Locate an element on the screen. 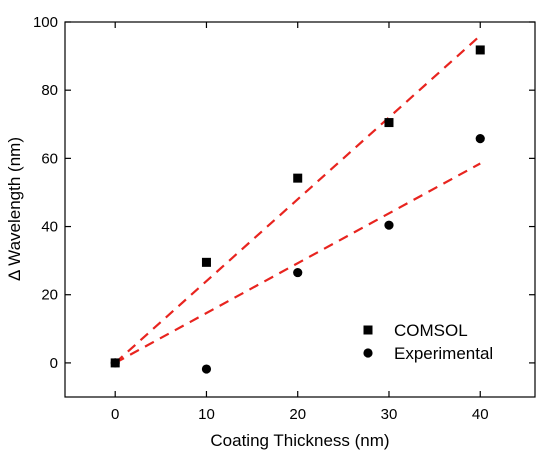 This screenshot has height=457, width=550. y-tick-label: 80 is located at coordinates (49, 90).